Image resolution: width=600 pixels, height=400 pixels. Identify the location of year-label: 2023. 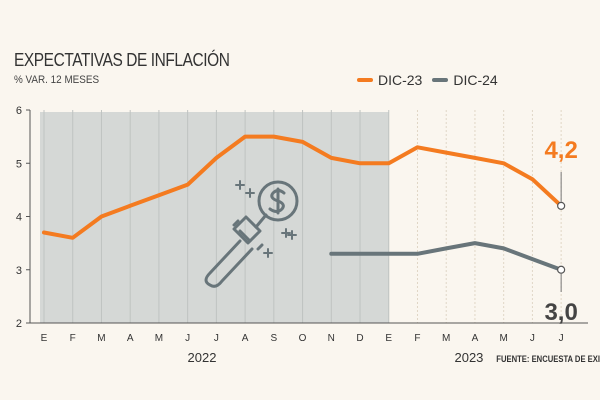
(468, 357).